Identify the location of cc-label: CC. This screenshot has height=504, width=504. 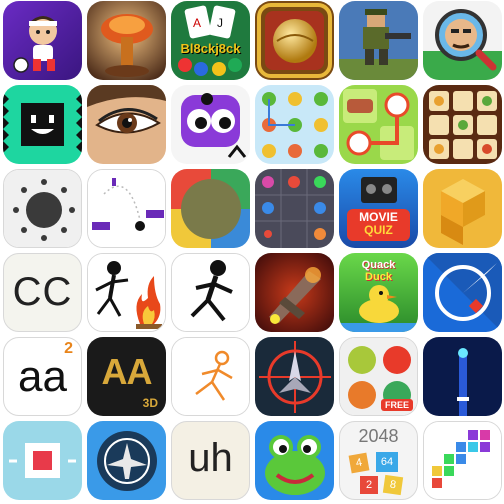
(42, 292).